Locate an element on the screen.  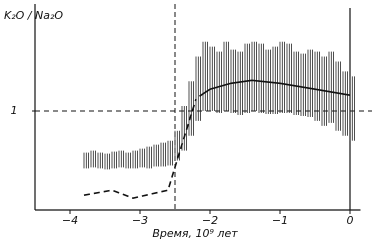
x-axis-label: Время, 10⁹ лет is located at coordinates (195, 233).